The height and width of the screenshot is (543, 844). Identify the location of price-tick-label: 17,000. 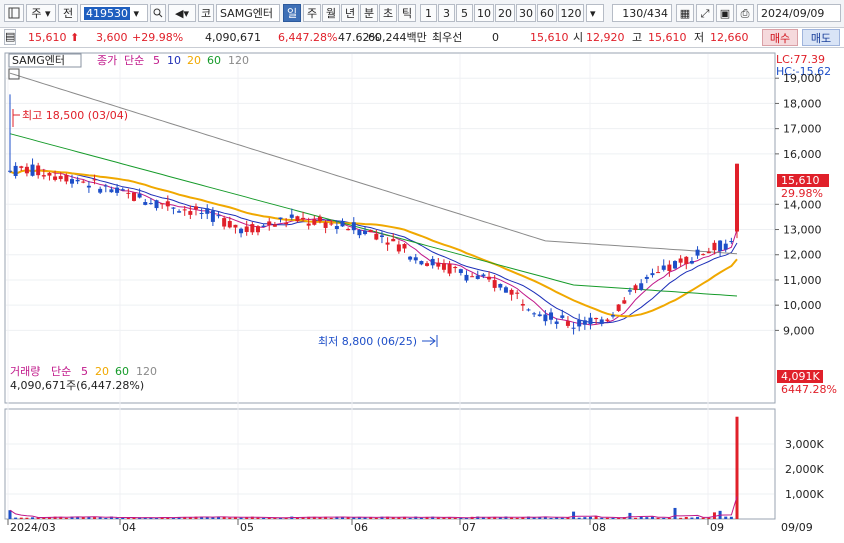
(802, 129).